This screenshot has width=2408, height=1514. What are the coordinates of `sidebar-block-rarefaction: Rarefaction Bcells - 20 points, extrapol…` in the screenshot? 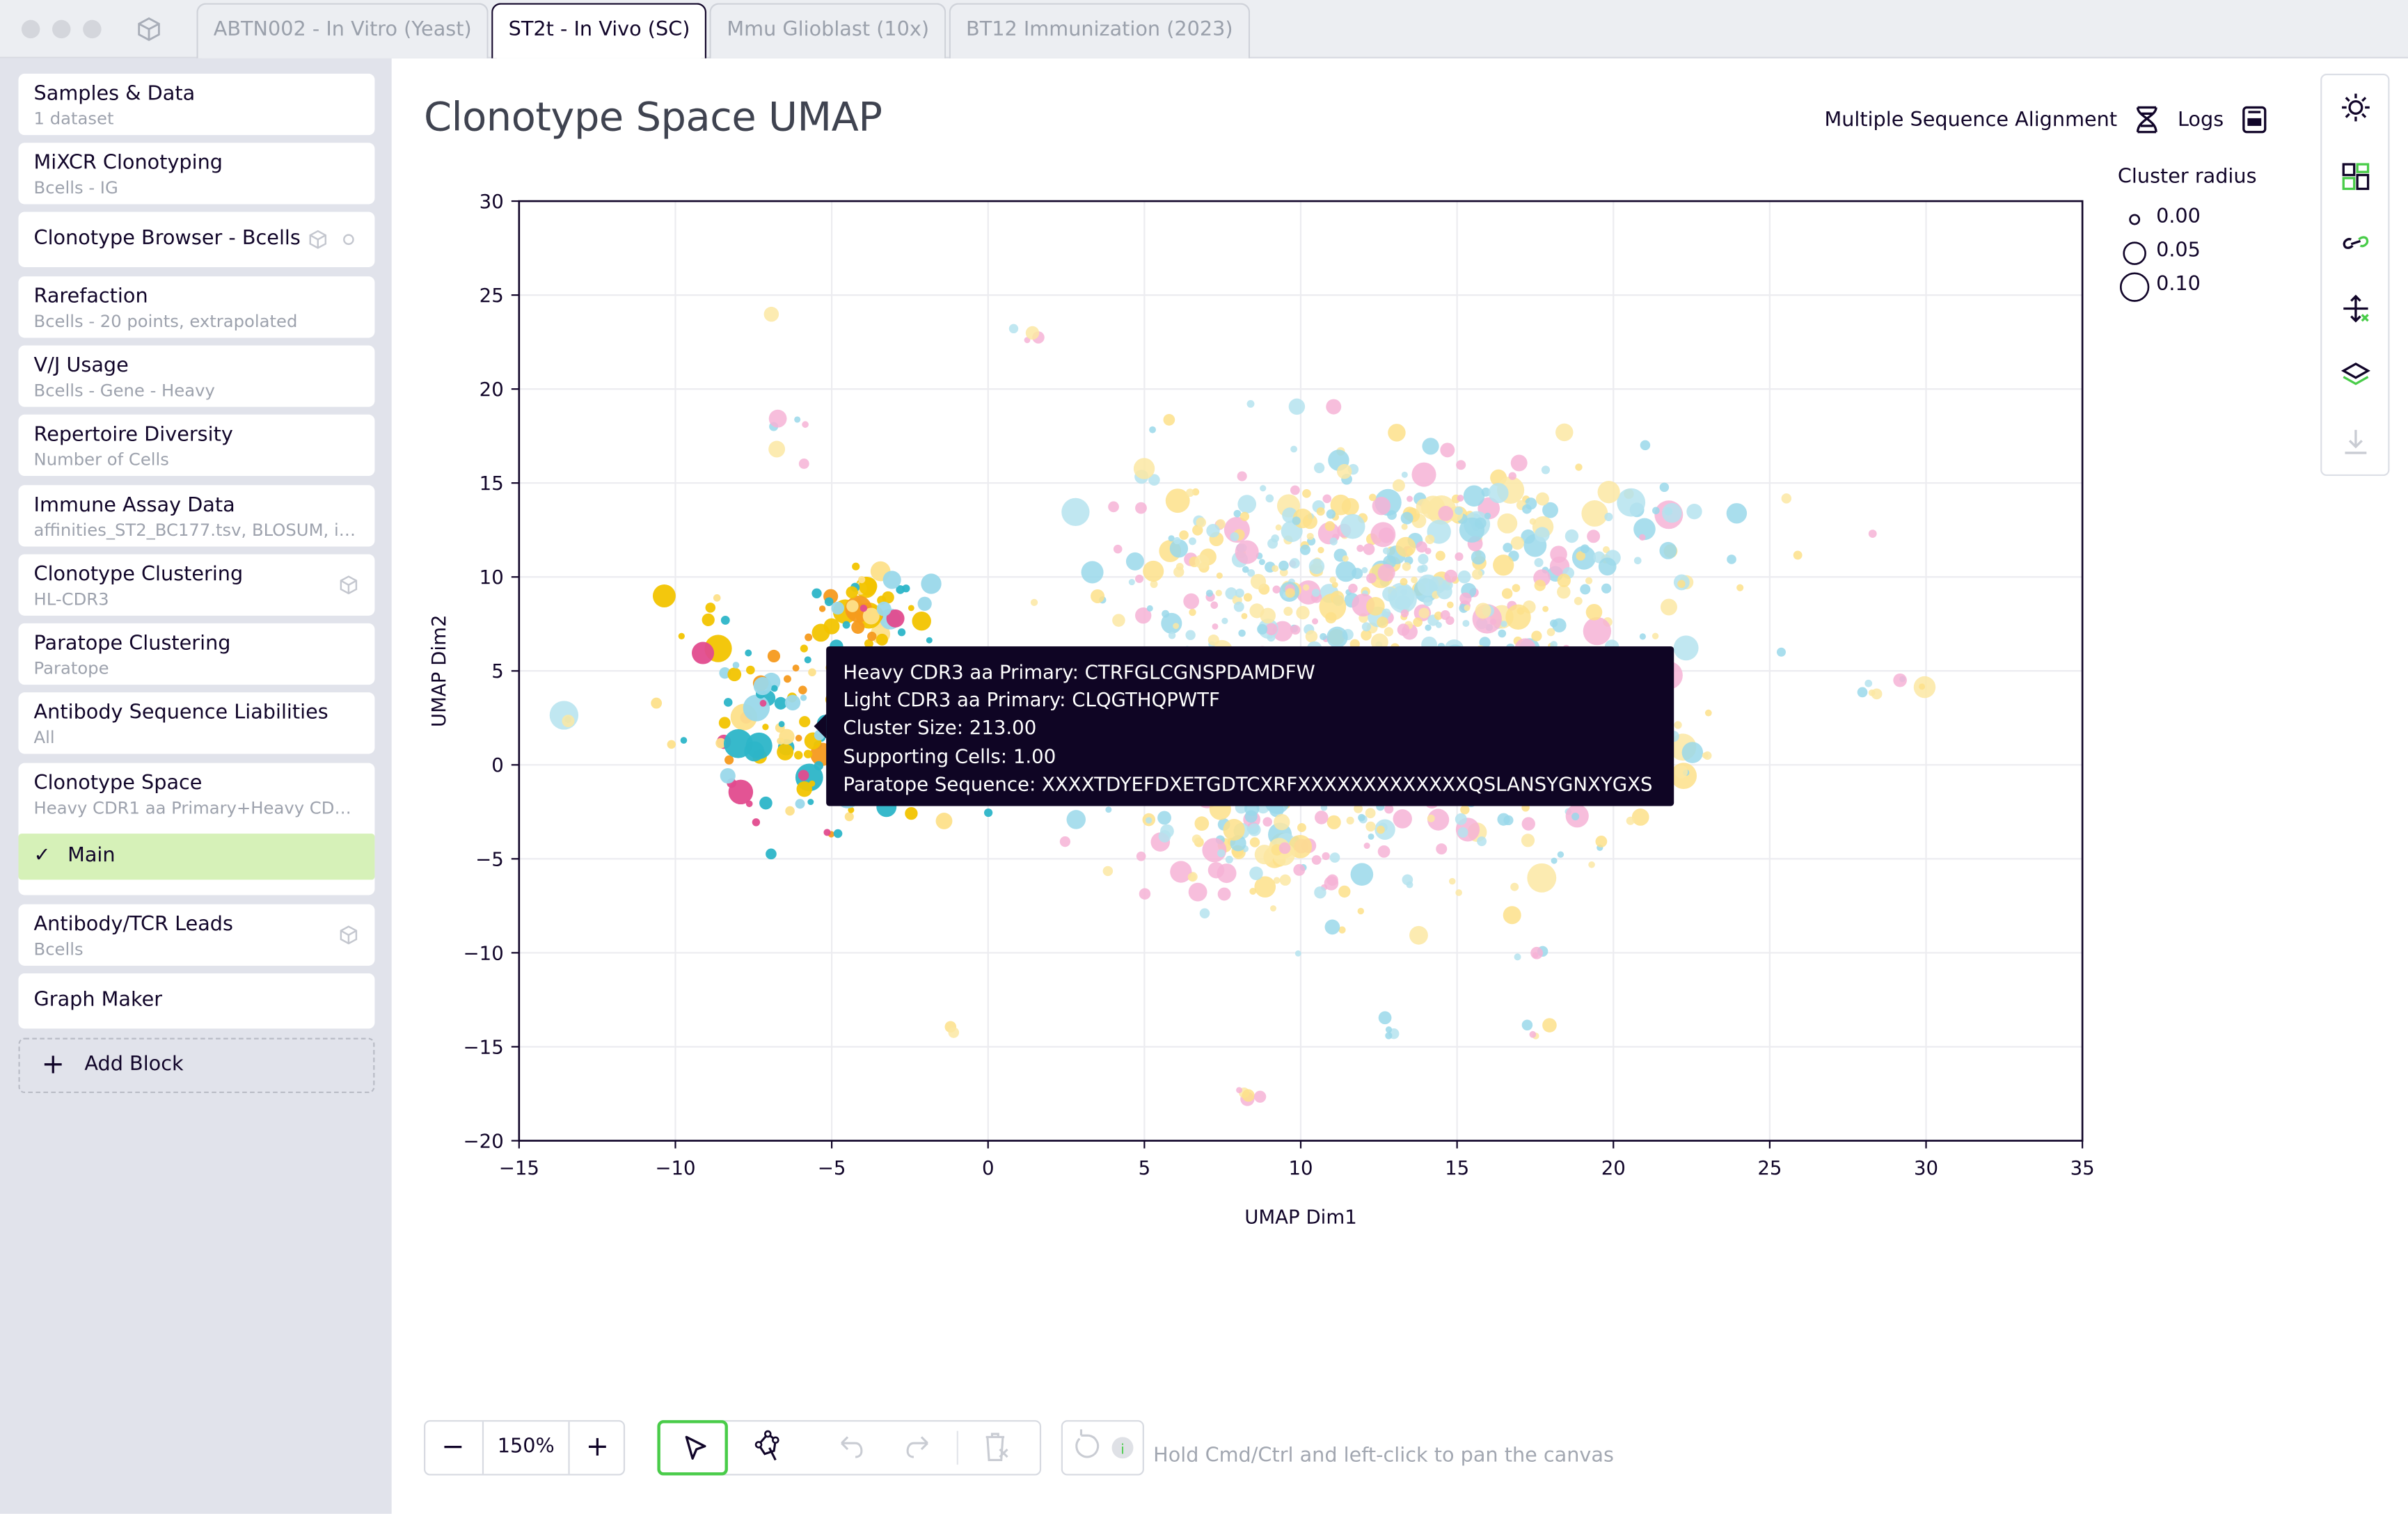 It's located at (196, 307).